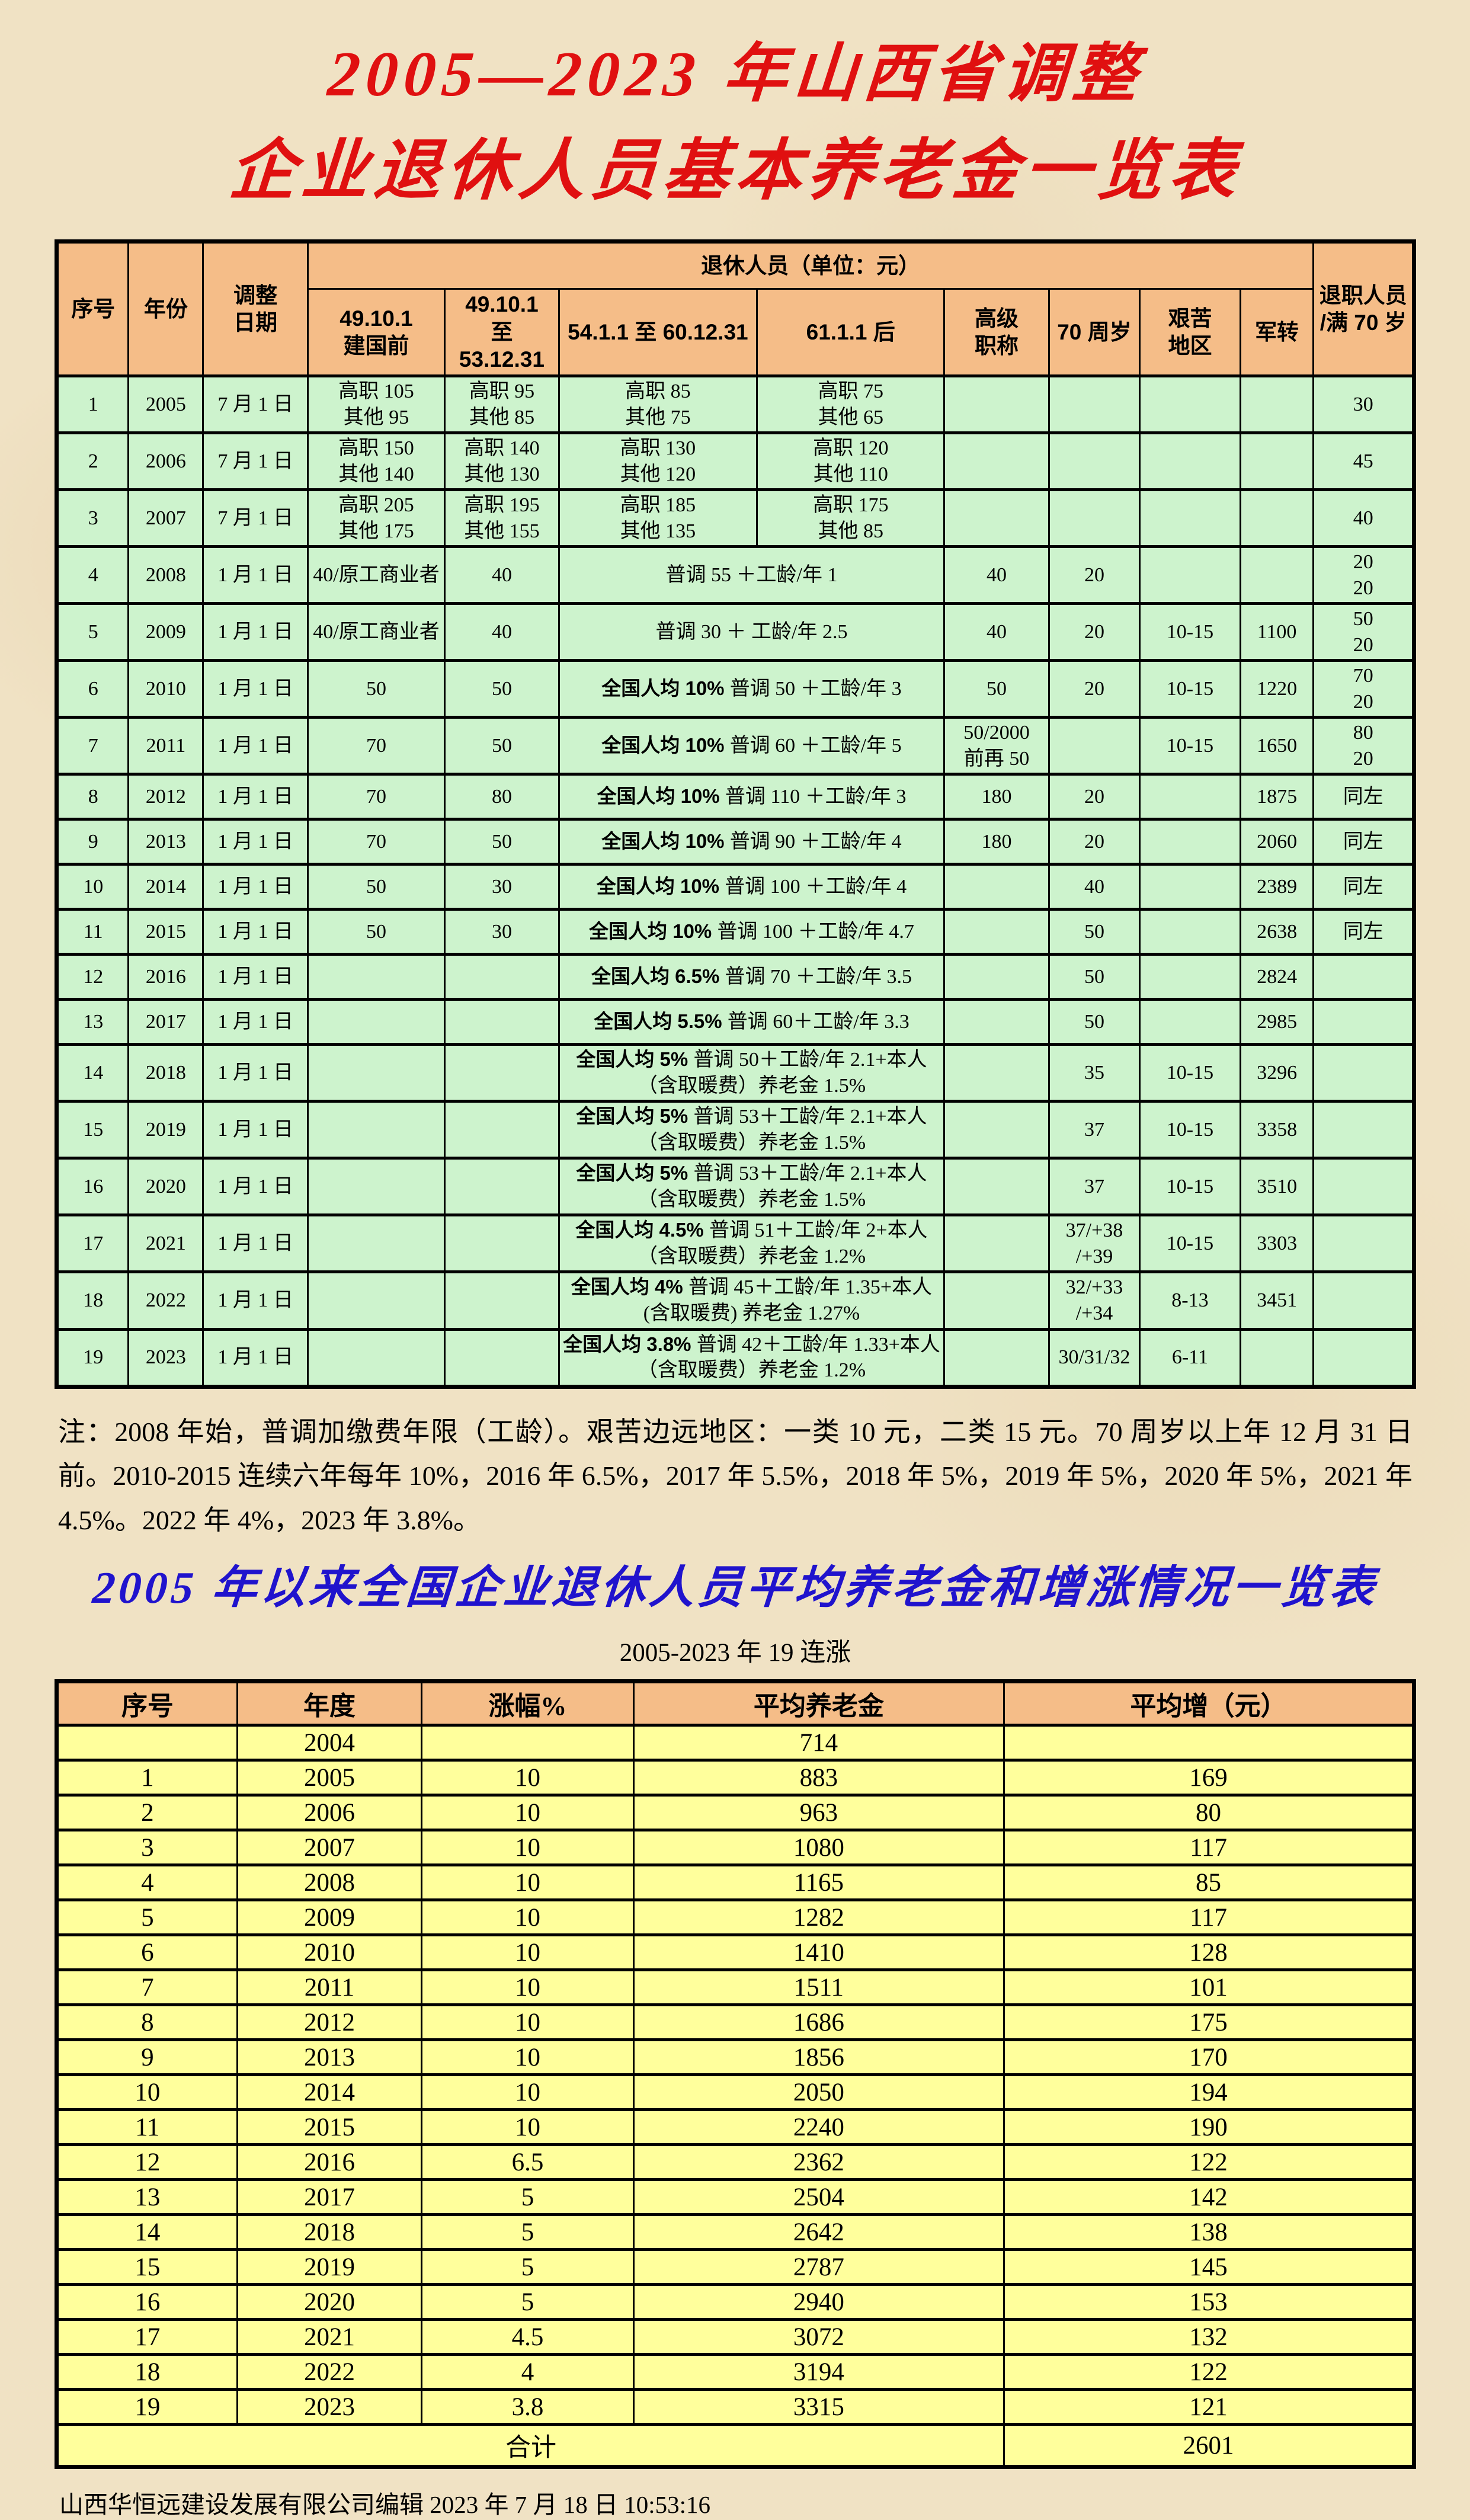 This screenshot has width=1470, height=2520. What do you see at coordinates (1209, 1883) in the screenshot?
I see `table-cell: 85` at bounding box center [1209, 1883].